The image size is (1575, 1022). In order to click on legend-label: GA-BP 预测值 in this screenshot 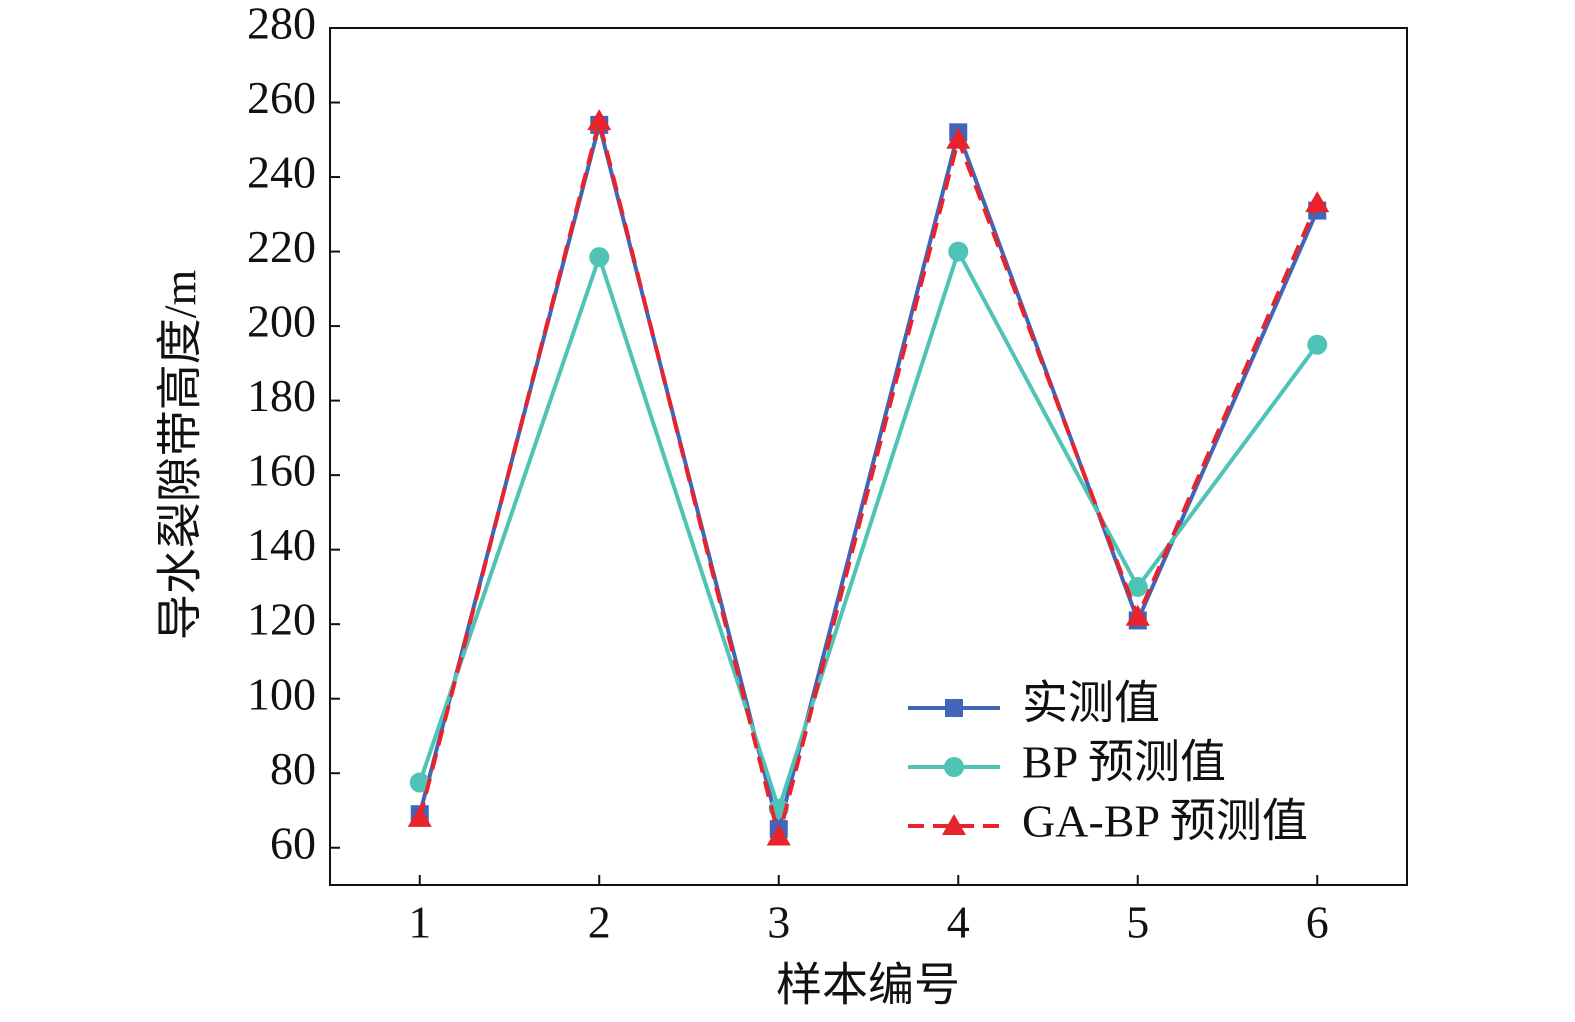, I will do `click(1165, 821)`.